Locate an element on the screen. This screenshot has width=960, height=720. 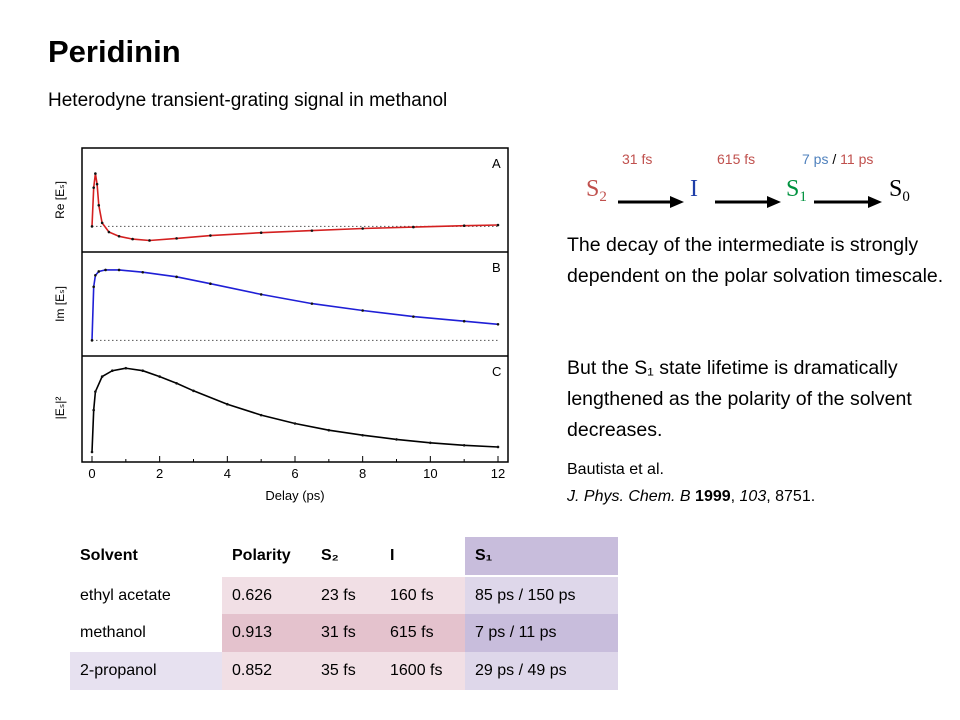
reference-authors: Bautista et al. is located at coordinates (615, 469).